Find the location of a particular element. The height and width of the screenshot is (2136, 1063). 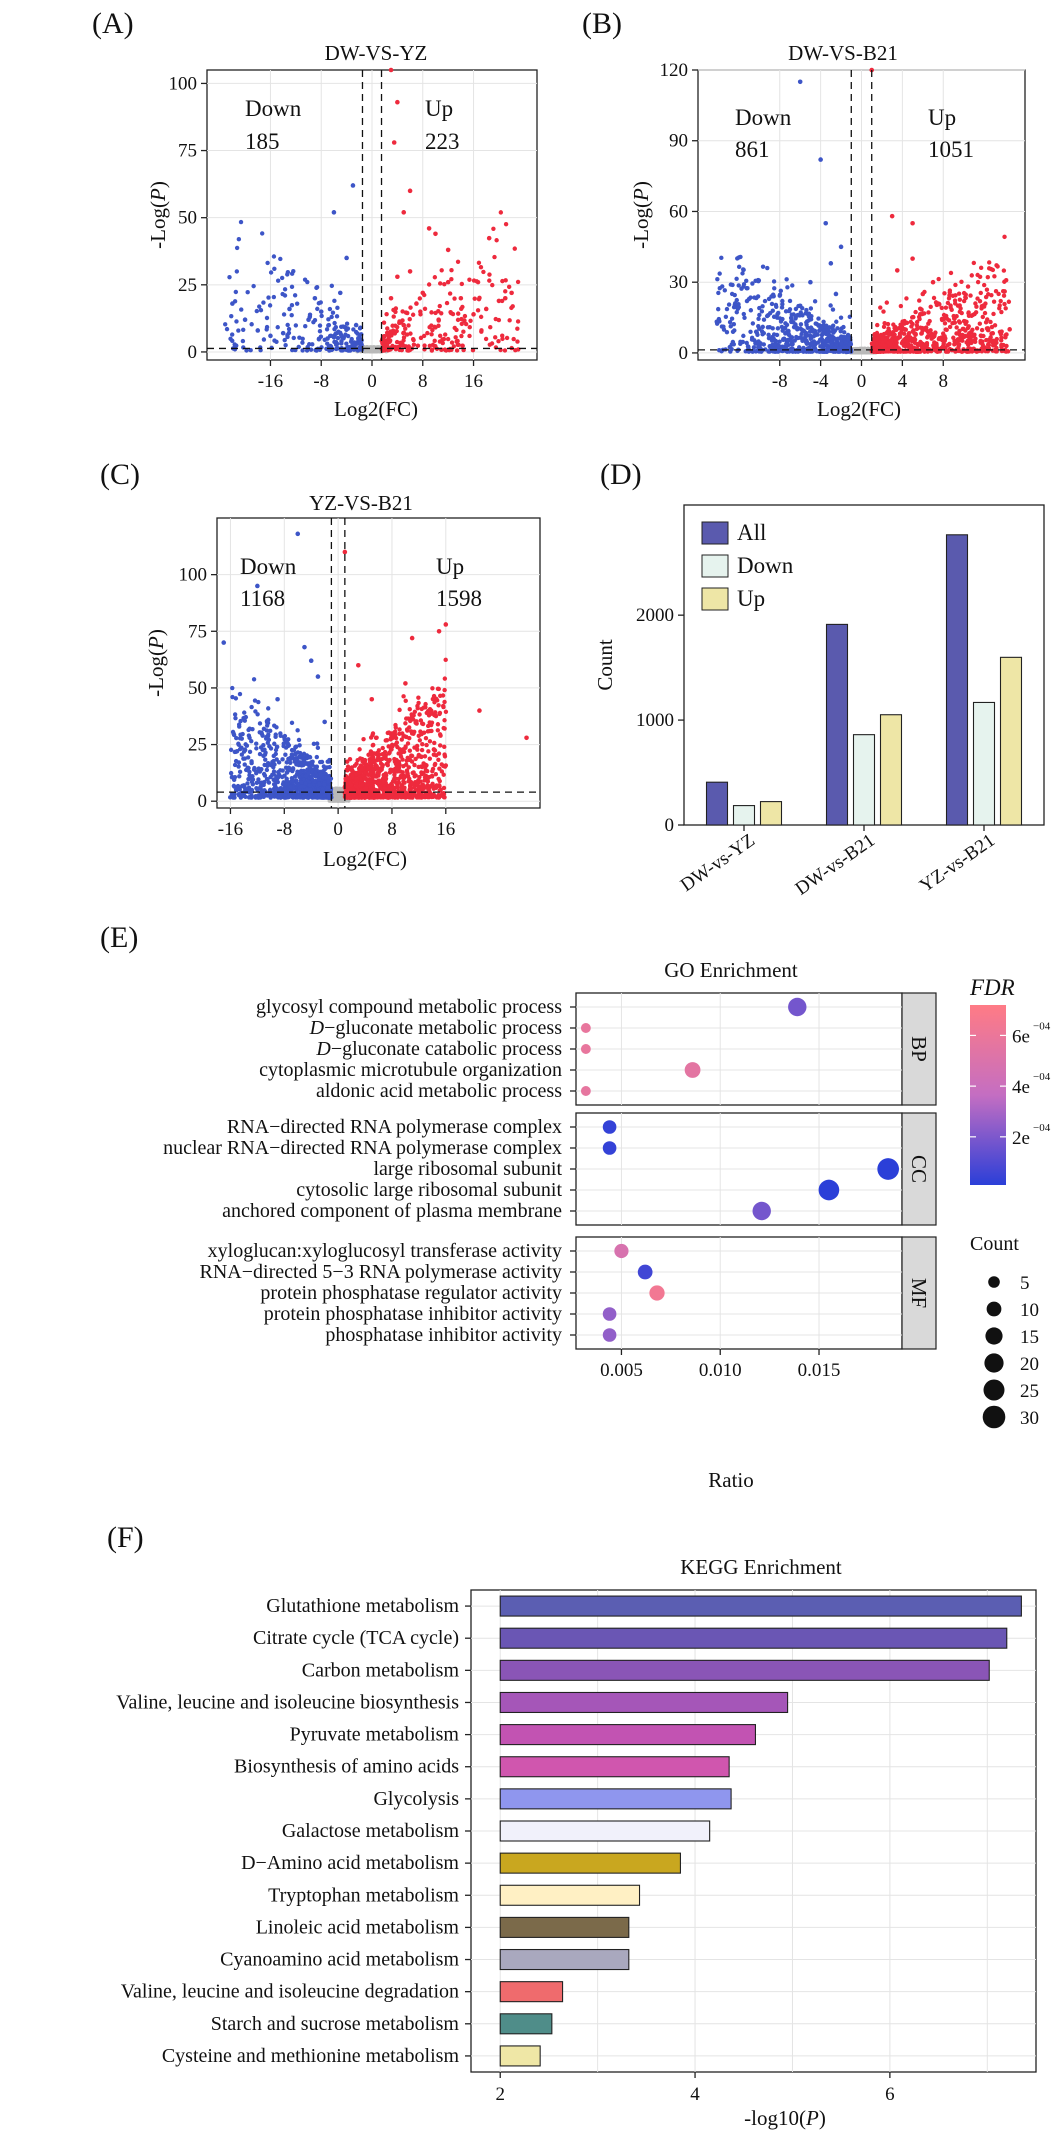

volcano-a-xtick-label: -16 is located at coordinates (270, 381).